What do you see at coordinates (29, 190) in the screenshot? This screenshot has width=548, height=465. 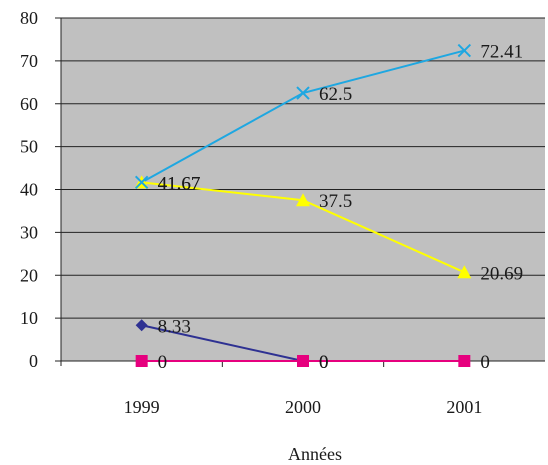 I see `y-tick-label: 40` at bounding box center [29, 190].